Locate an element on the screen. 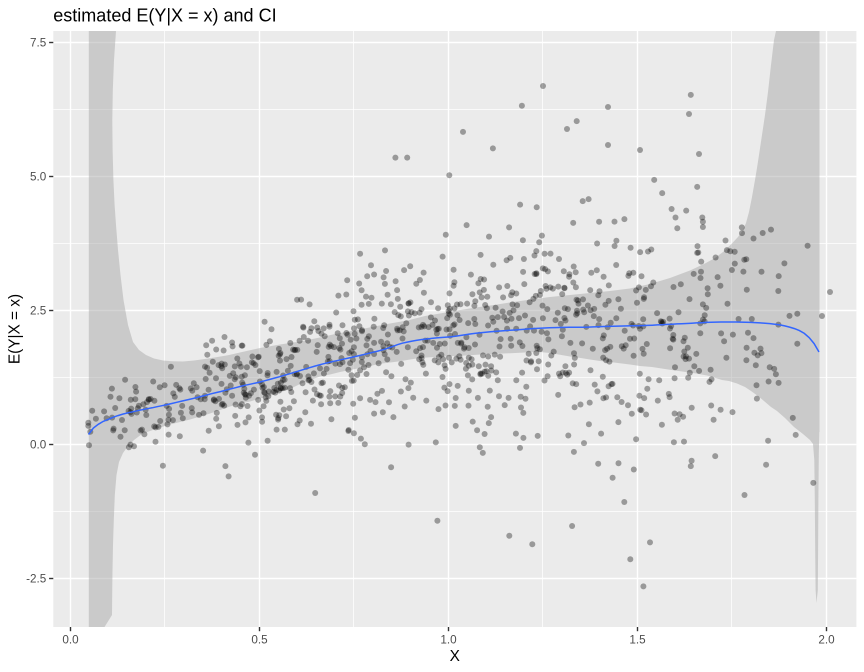 The height and width of the screenshot is (672, 864). svg-text: 0.5 is located at coordinates (259, 640).